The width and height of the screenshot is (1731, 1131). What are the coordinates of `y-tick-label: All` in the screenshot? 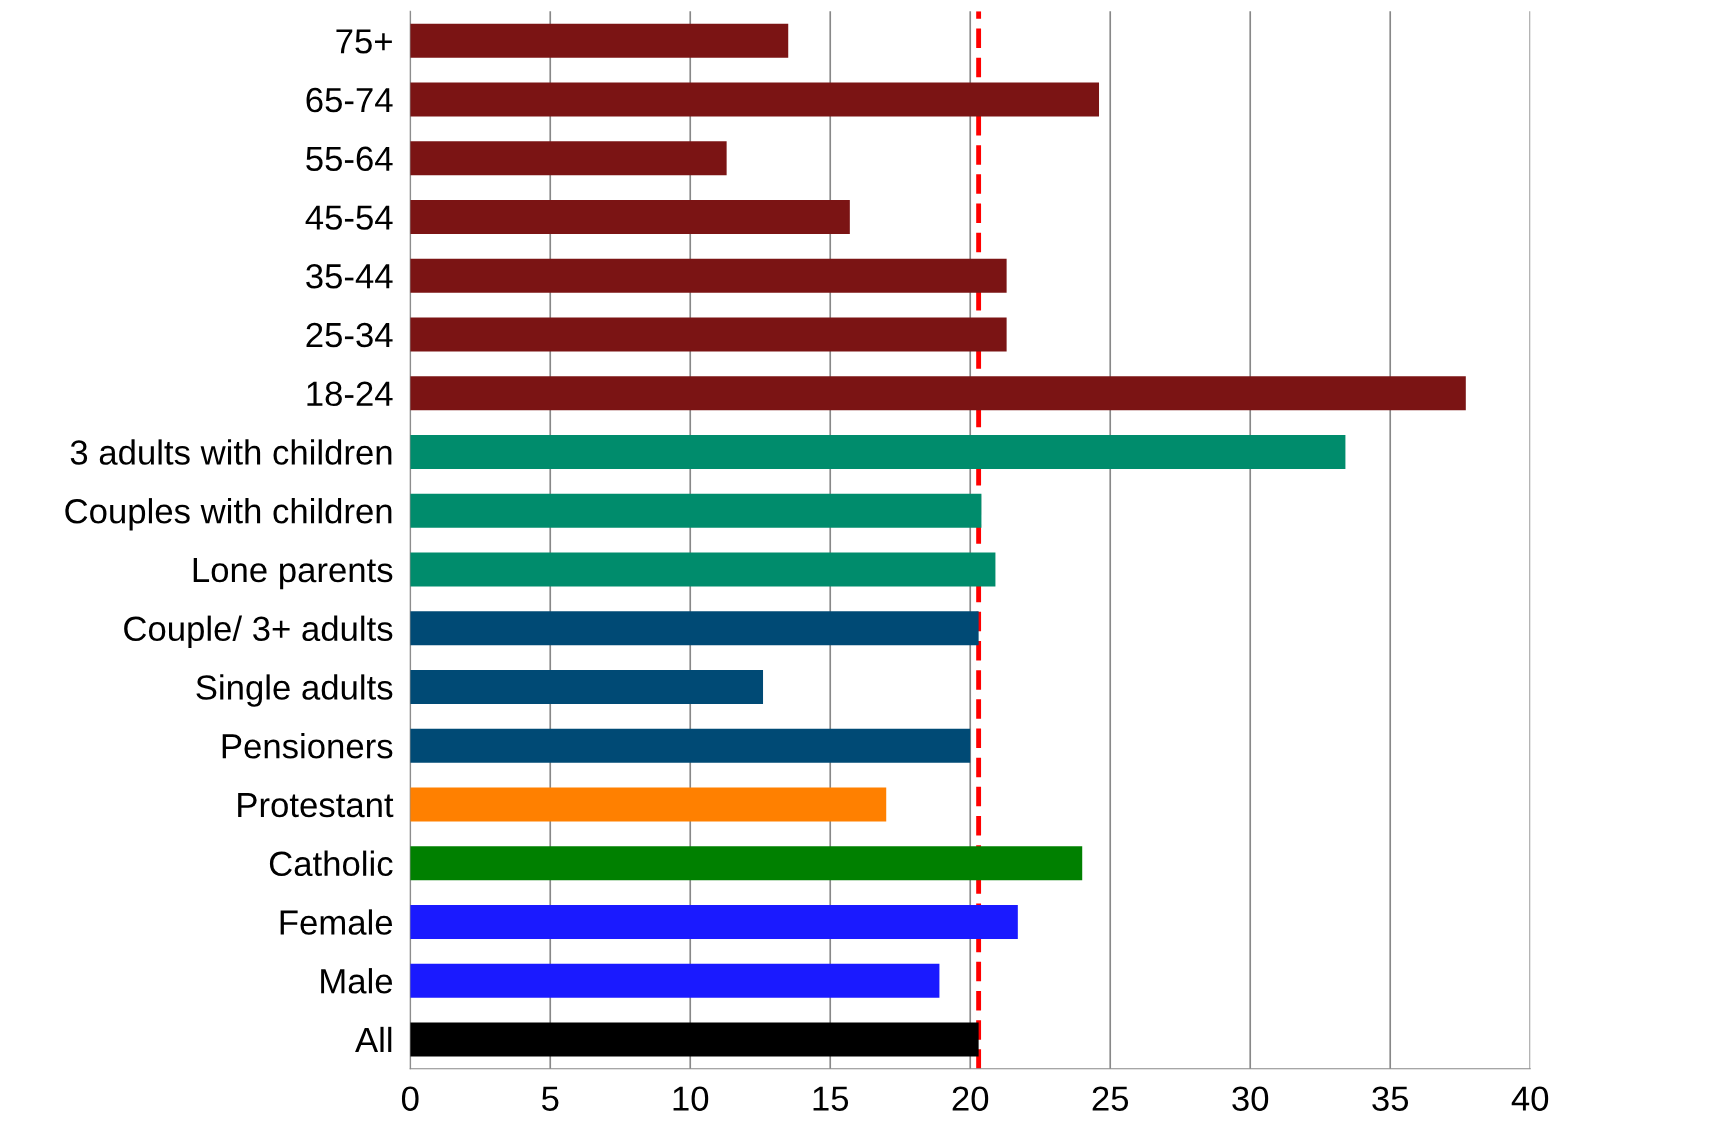 It's located at (373, 1039).